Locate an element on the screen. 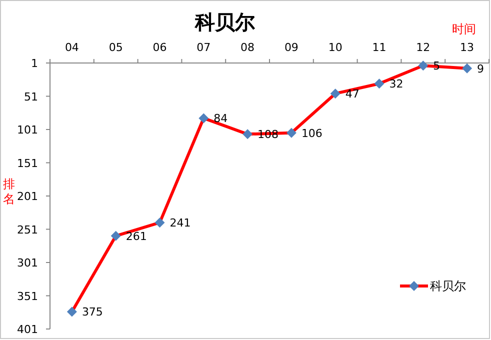  x-tick-label: 10 is located at coordinates (335, 47).